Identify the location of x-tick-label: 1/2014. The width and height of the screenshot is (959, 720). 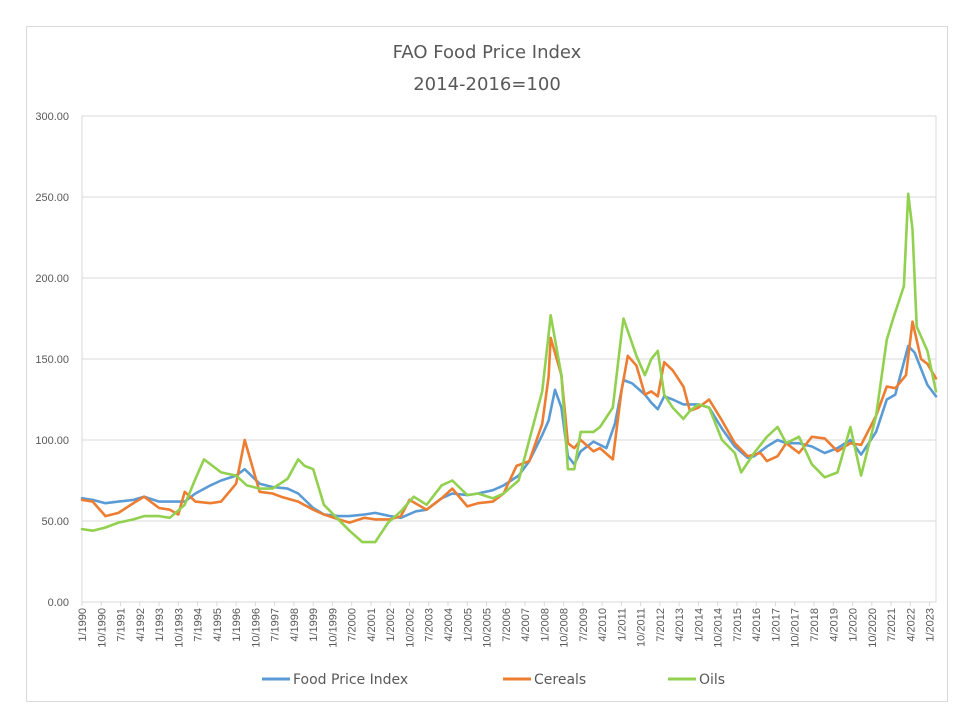
(699, 625).